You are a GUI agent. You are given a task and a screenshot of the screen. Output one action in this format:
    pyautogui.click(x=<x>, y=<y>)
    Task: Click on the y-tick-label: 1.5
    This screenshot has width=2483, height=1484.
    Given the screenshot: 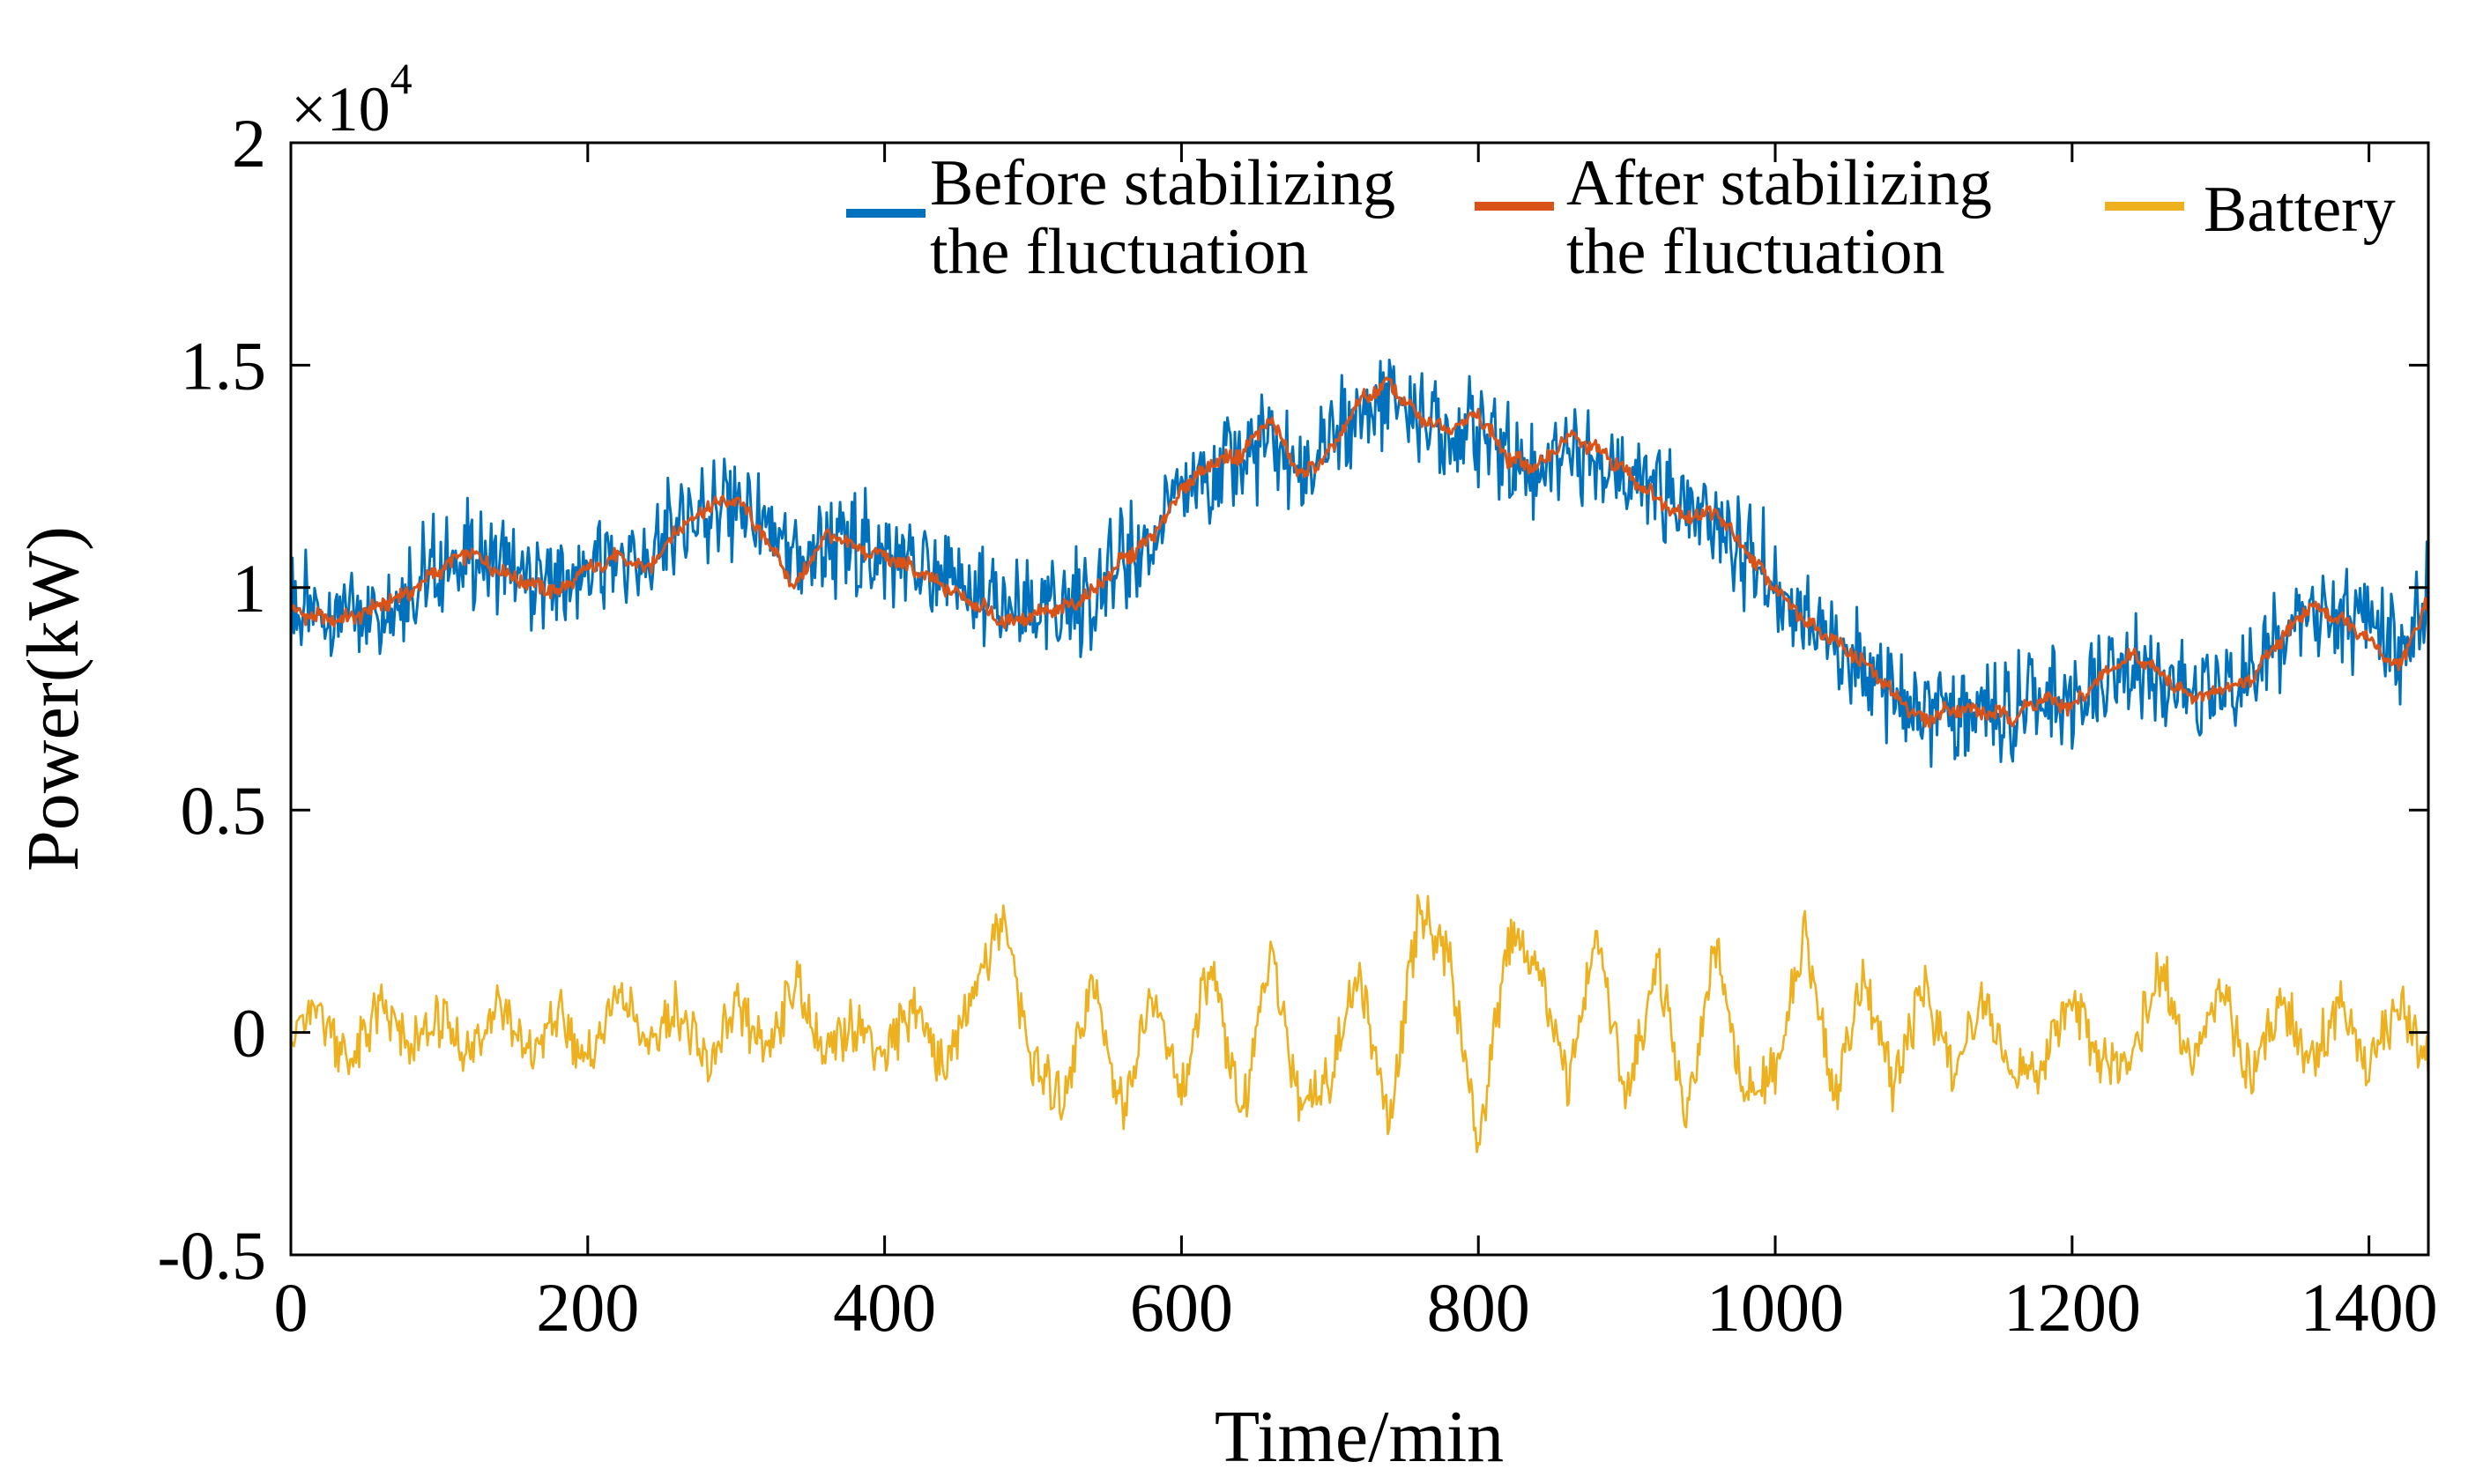 What is the action you would take?
    pyautogui.click(x=224, y=365)
    